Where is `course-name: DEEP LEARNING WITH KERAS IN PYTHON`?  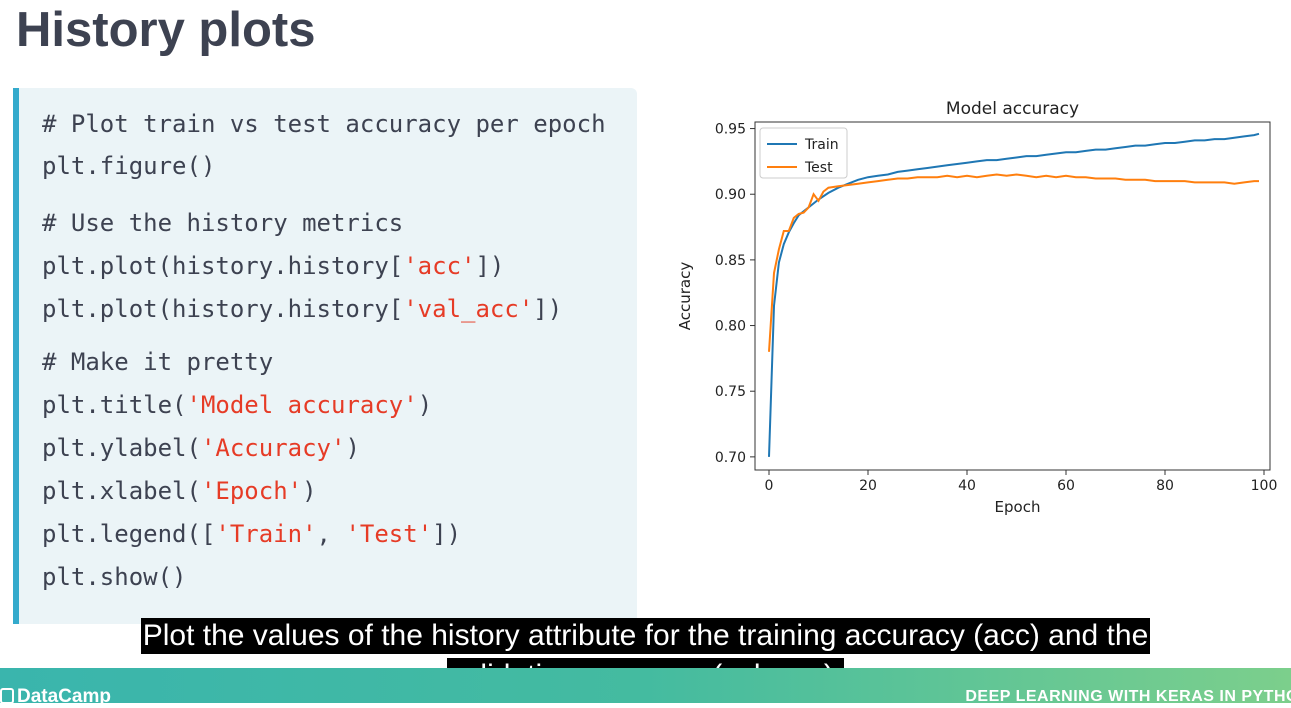
course-name: DEEP LEARNING WITH KERAS IN PYTHON is located at coordinates (1128, 696).